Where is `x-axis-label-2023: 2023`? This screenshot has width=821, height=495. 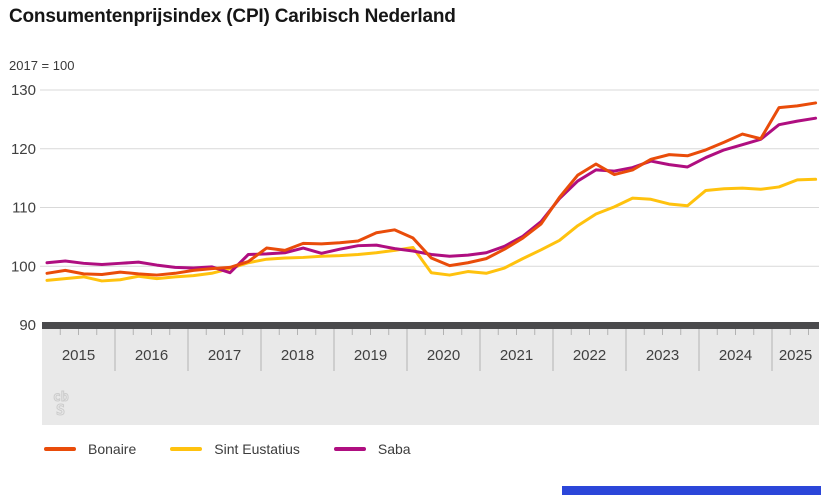 x-axis-label-2023: 2023 is located at coordinates (662, 355).